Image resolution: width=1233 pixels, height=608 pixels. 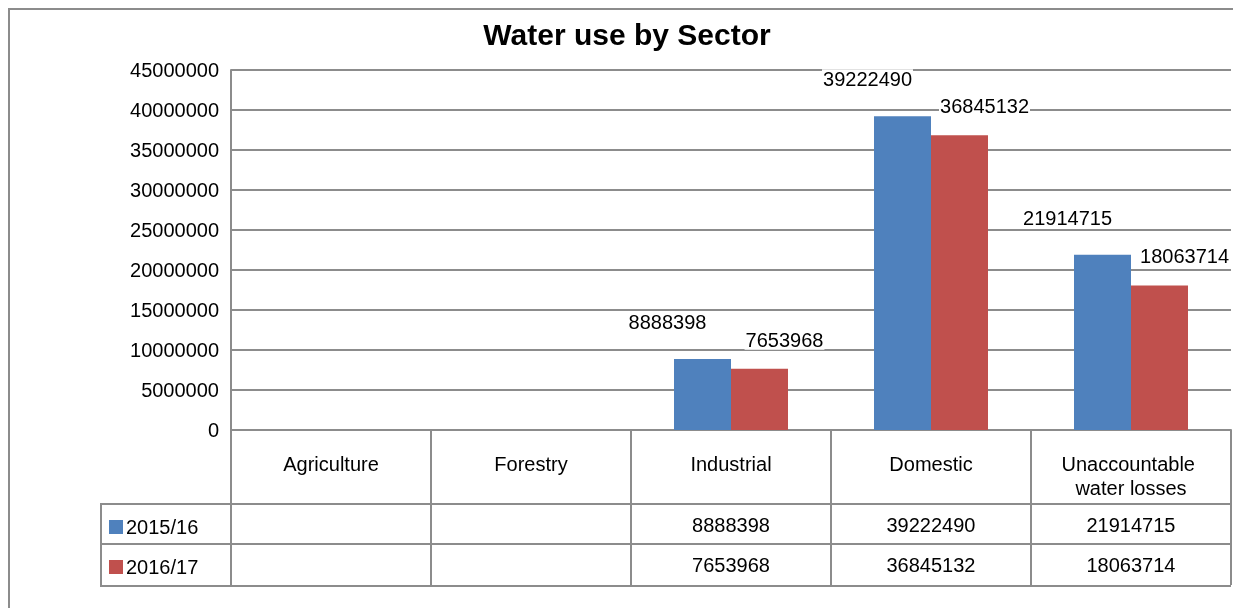 I want to click on text: 39222490, so click(x=867, y=79).